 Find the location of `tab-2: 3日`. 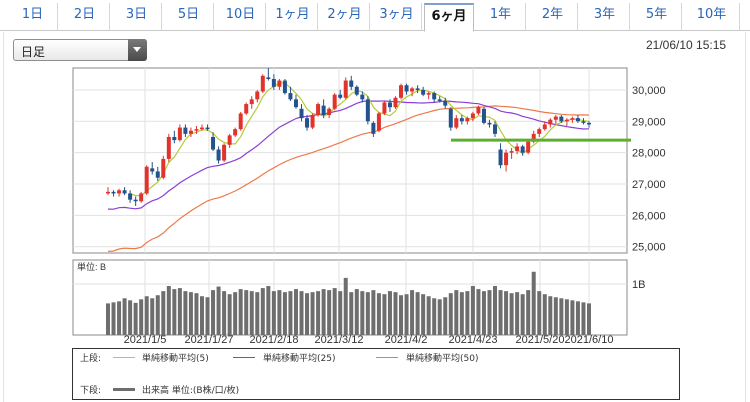

tab-2: 3日 is located at coordinates (137, 17).